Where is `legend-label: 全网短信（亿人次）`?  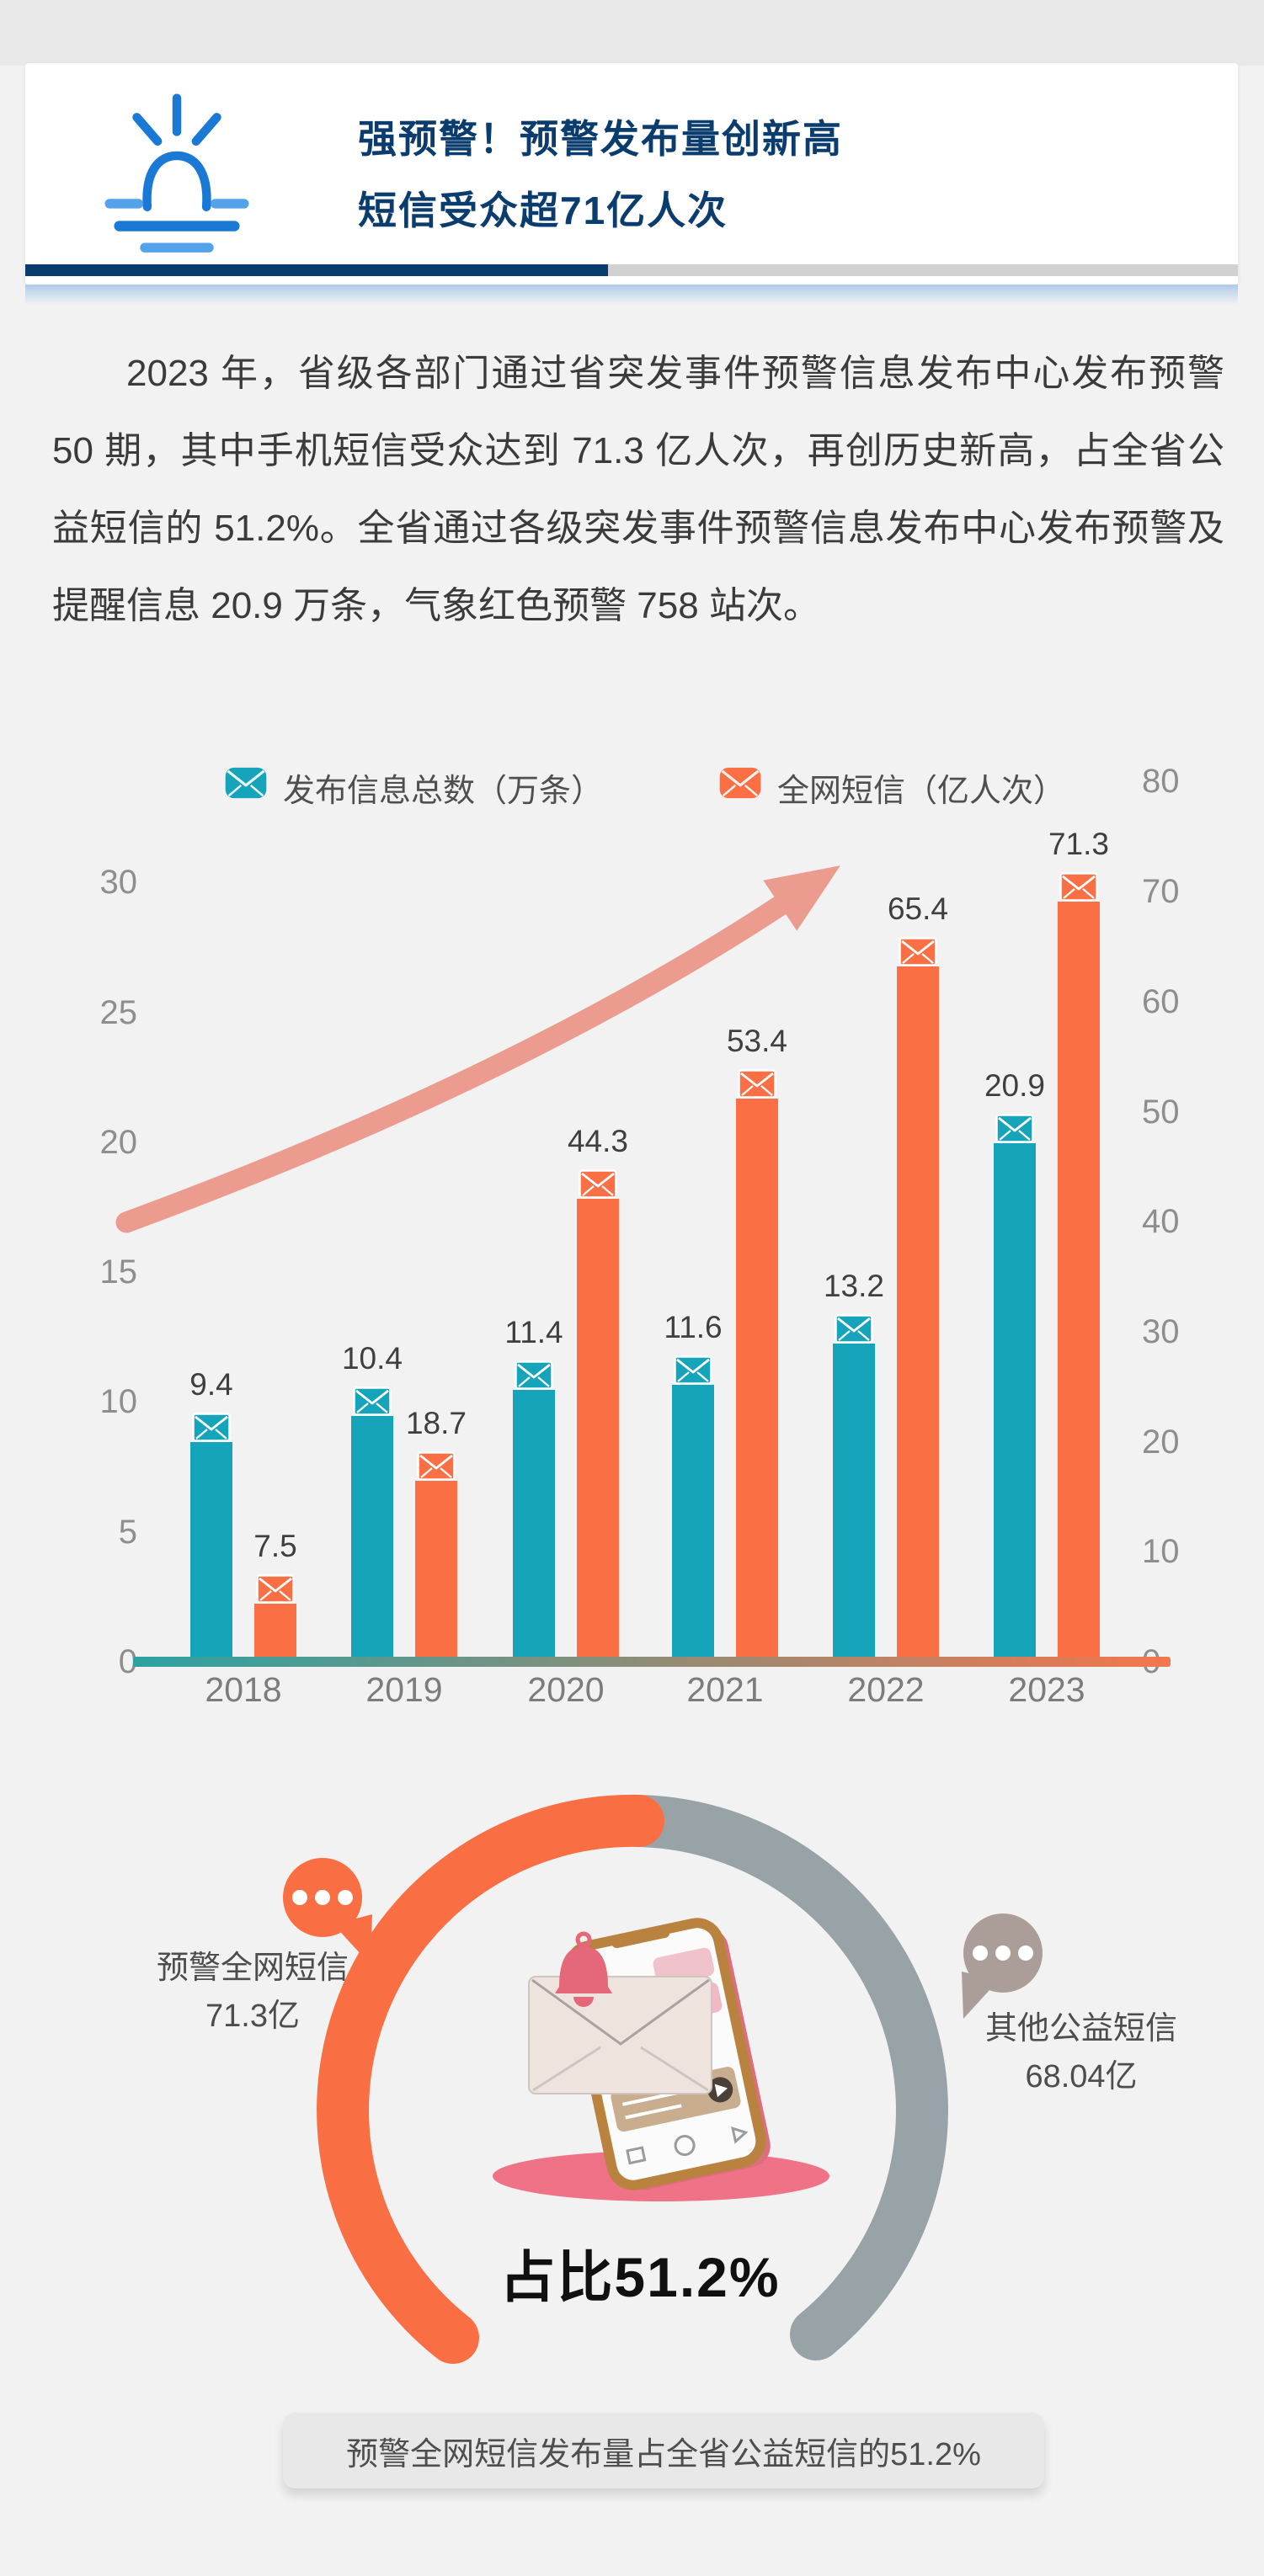 legend-label: 全网短信（亿人次） is located at coordinates (921, 791).